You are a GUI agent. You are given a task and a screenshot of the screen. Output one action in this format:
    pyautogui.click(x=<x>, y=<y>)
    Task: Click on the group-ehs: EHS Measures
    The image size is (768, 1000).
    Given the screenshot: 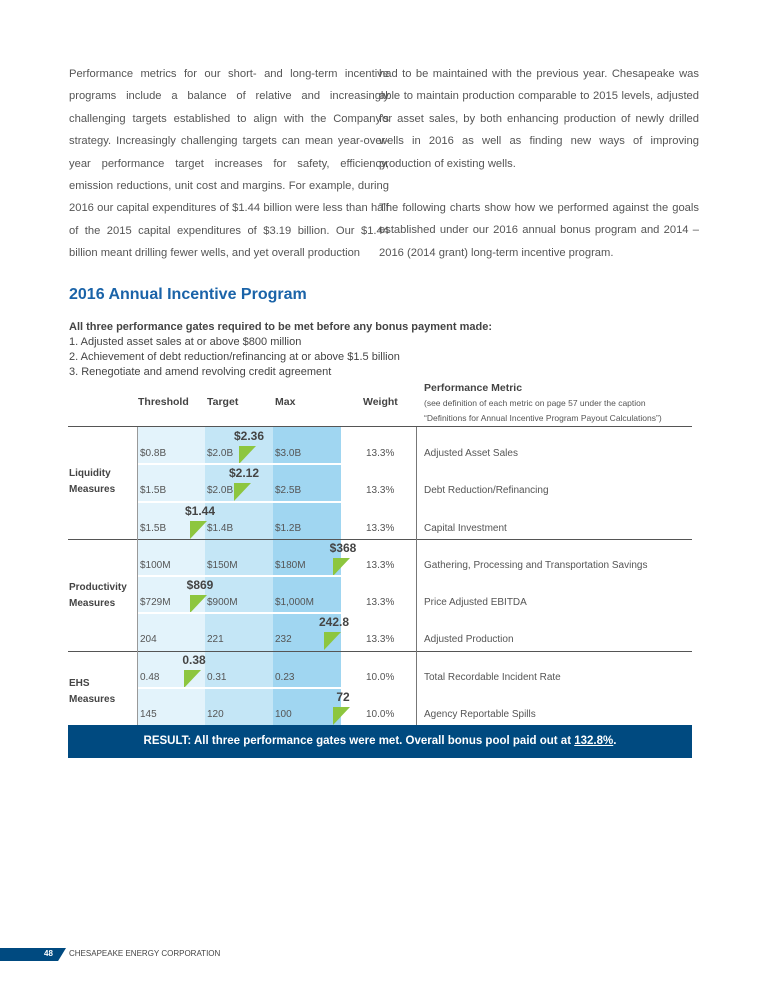 What is the action you would take?
    pyautogui.click(x=92, y=691)
    